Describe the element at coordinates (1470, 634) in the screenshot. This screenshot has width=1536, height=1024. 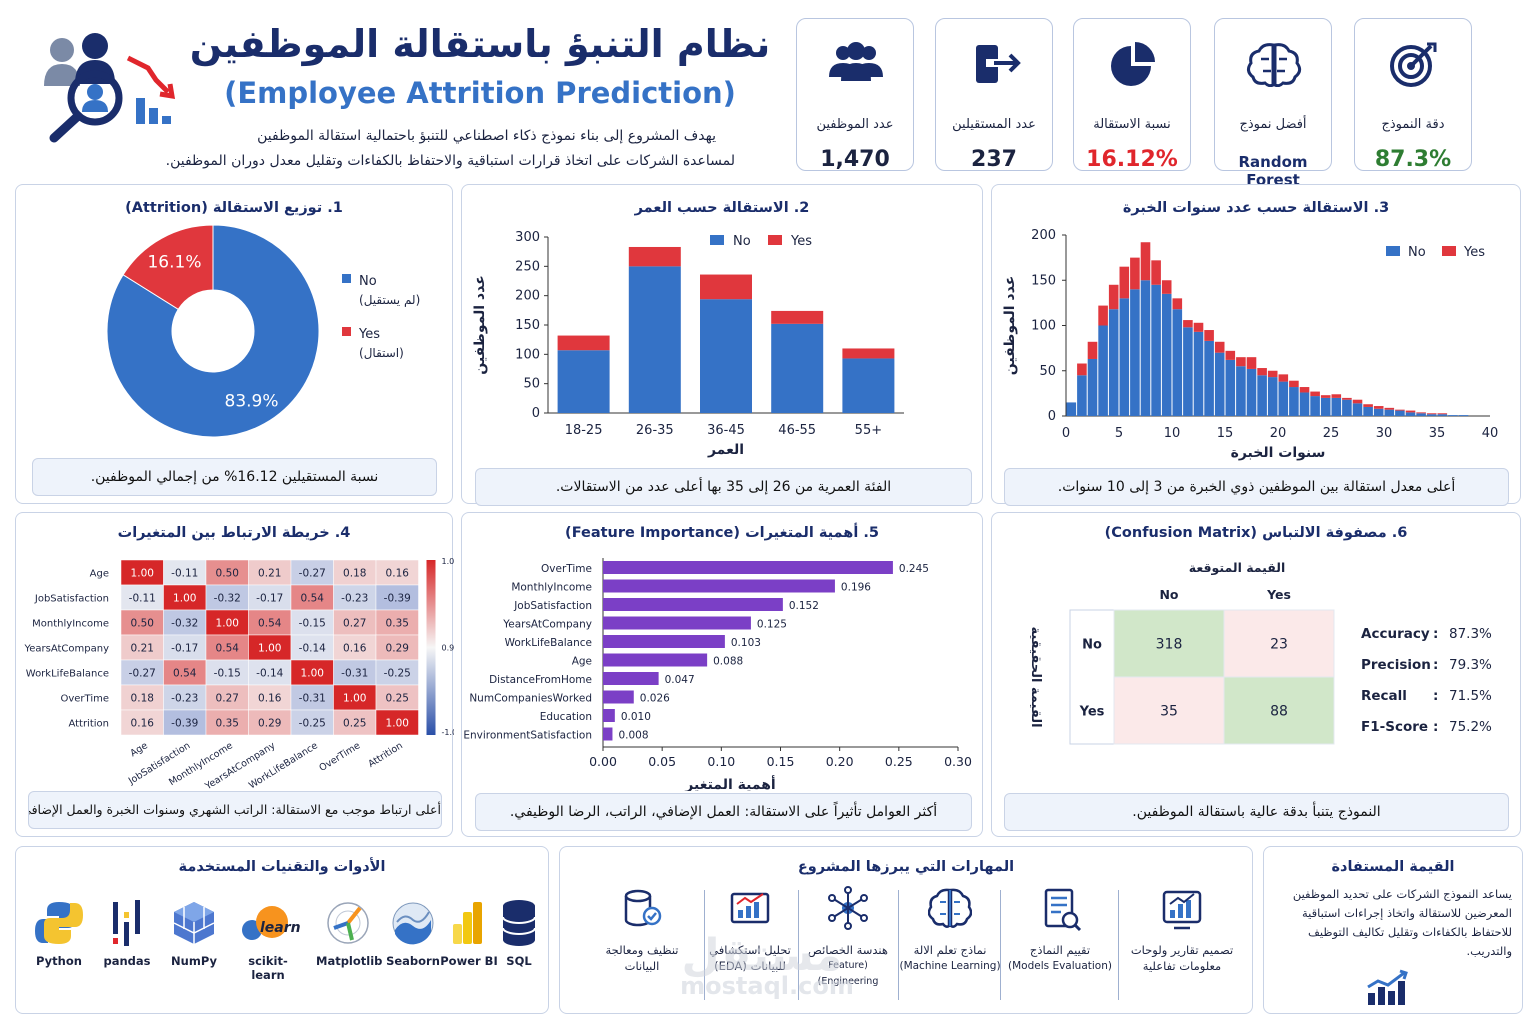
I see `metric-value: 87.3%` at that location.